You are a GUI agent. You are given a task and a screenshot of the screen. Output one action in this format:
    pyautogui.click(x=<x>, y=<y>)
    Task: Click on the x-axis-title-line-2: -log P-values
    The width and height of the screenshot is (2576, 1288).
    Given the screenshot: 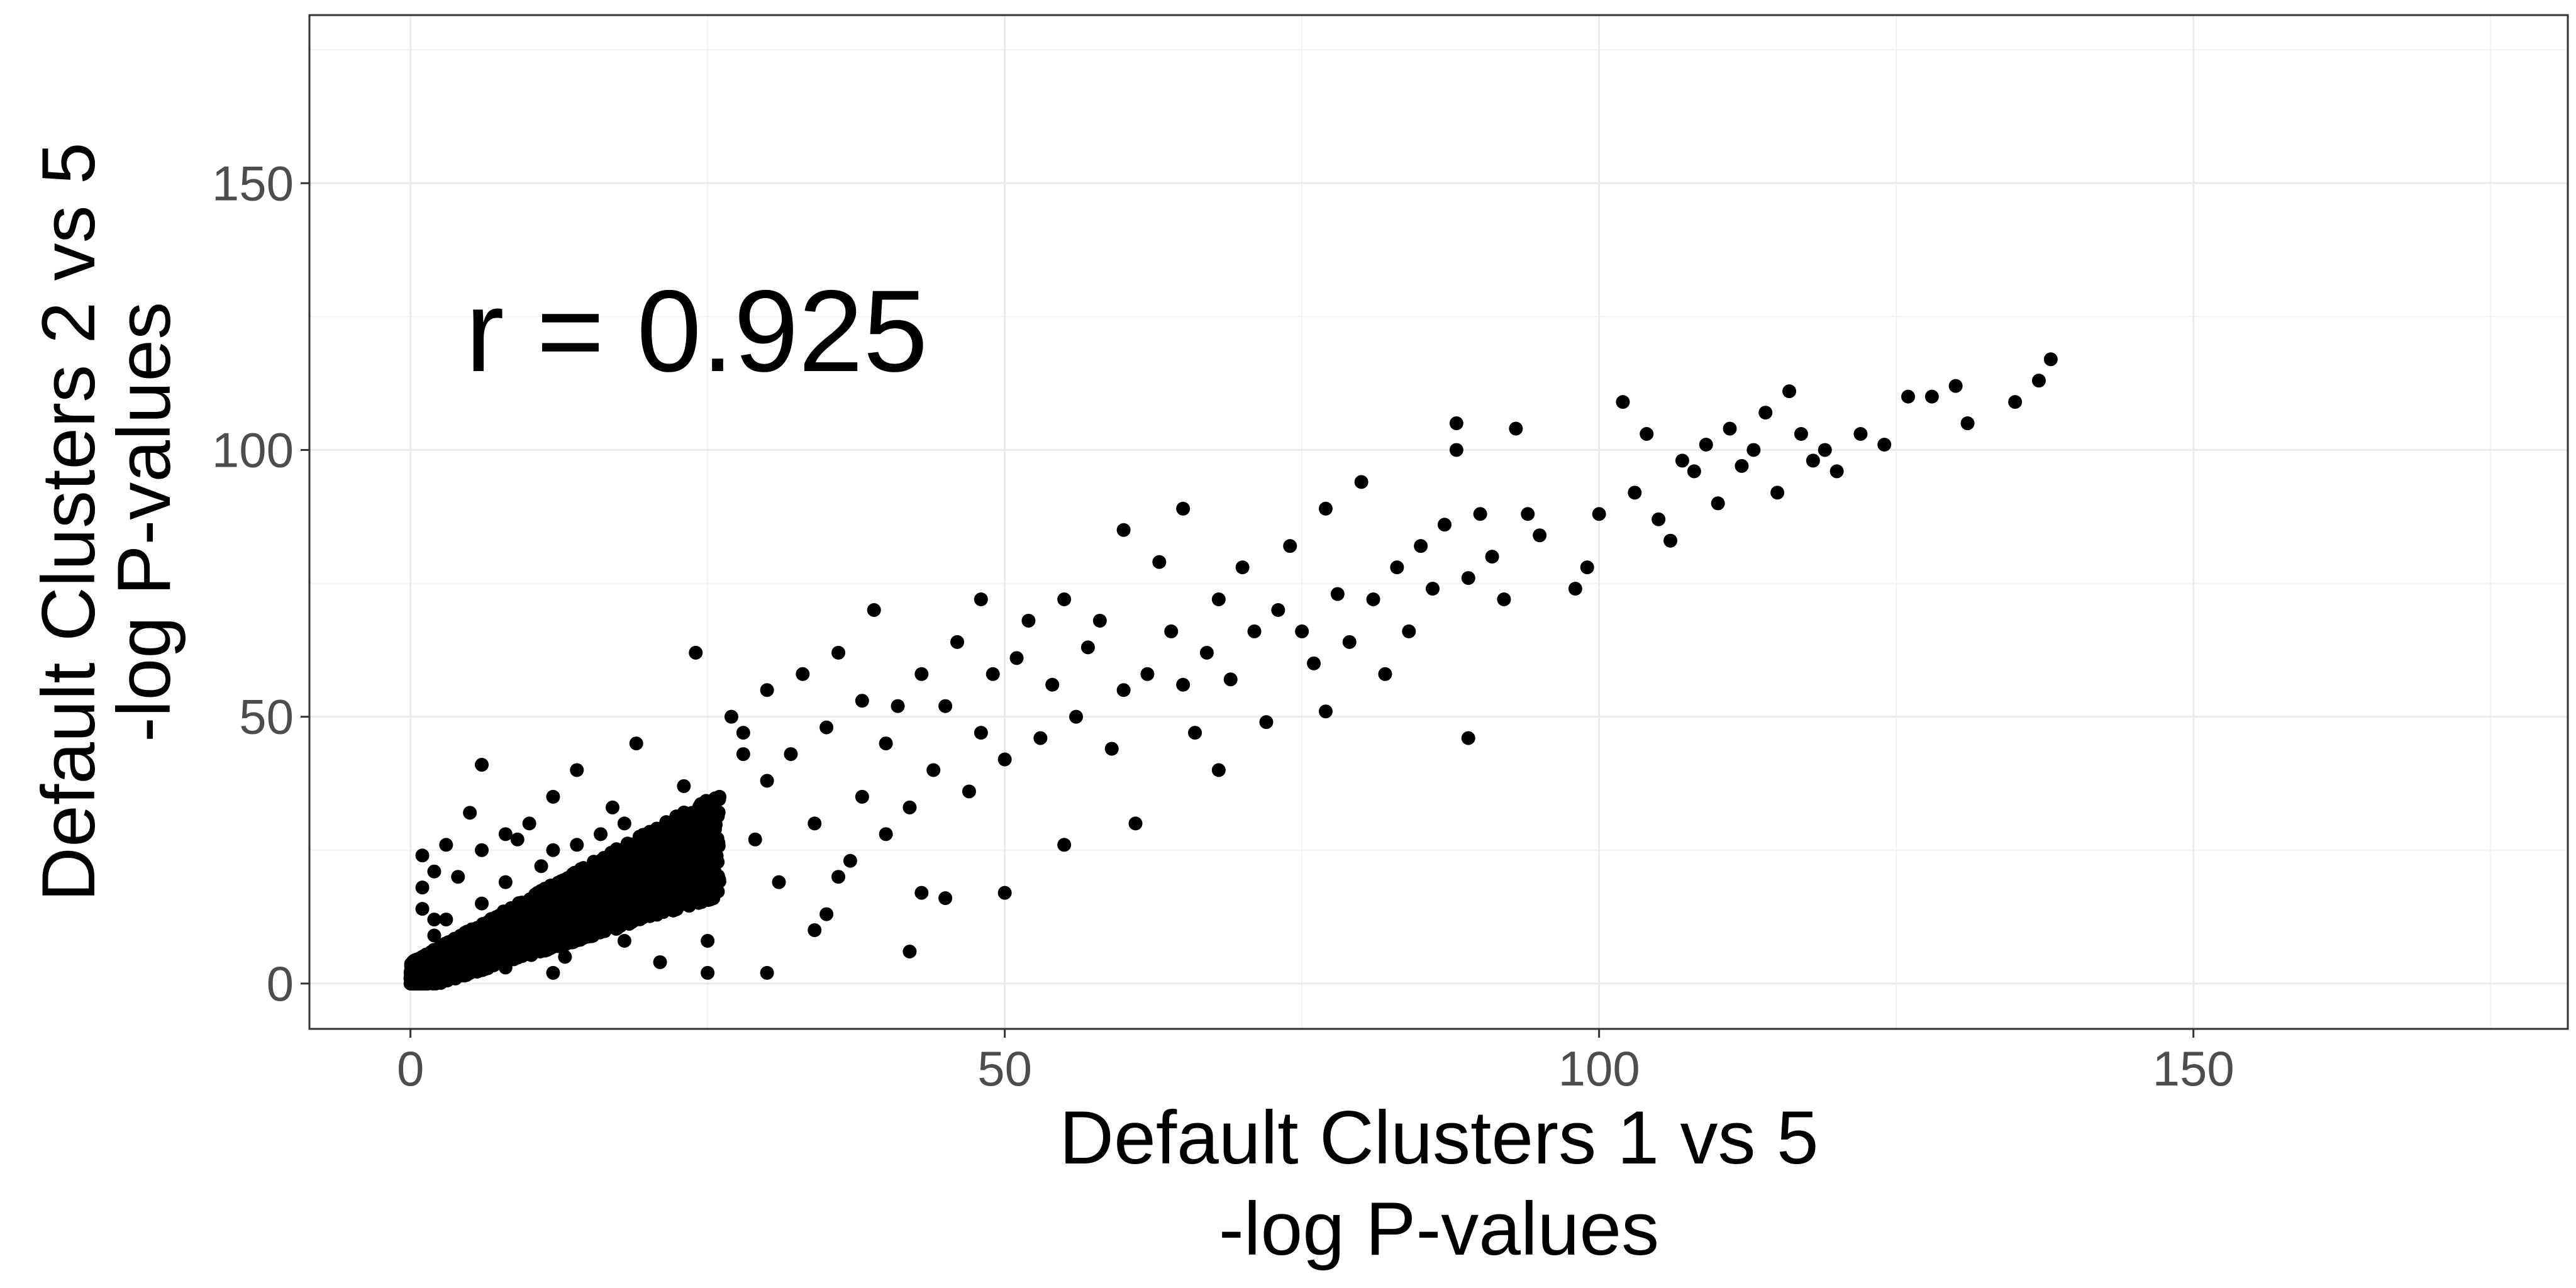 What is the action you would take?
    pyautogui.click(x=1439, y=1229)
    